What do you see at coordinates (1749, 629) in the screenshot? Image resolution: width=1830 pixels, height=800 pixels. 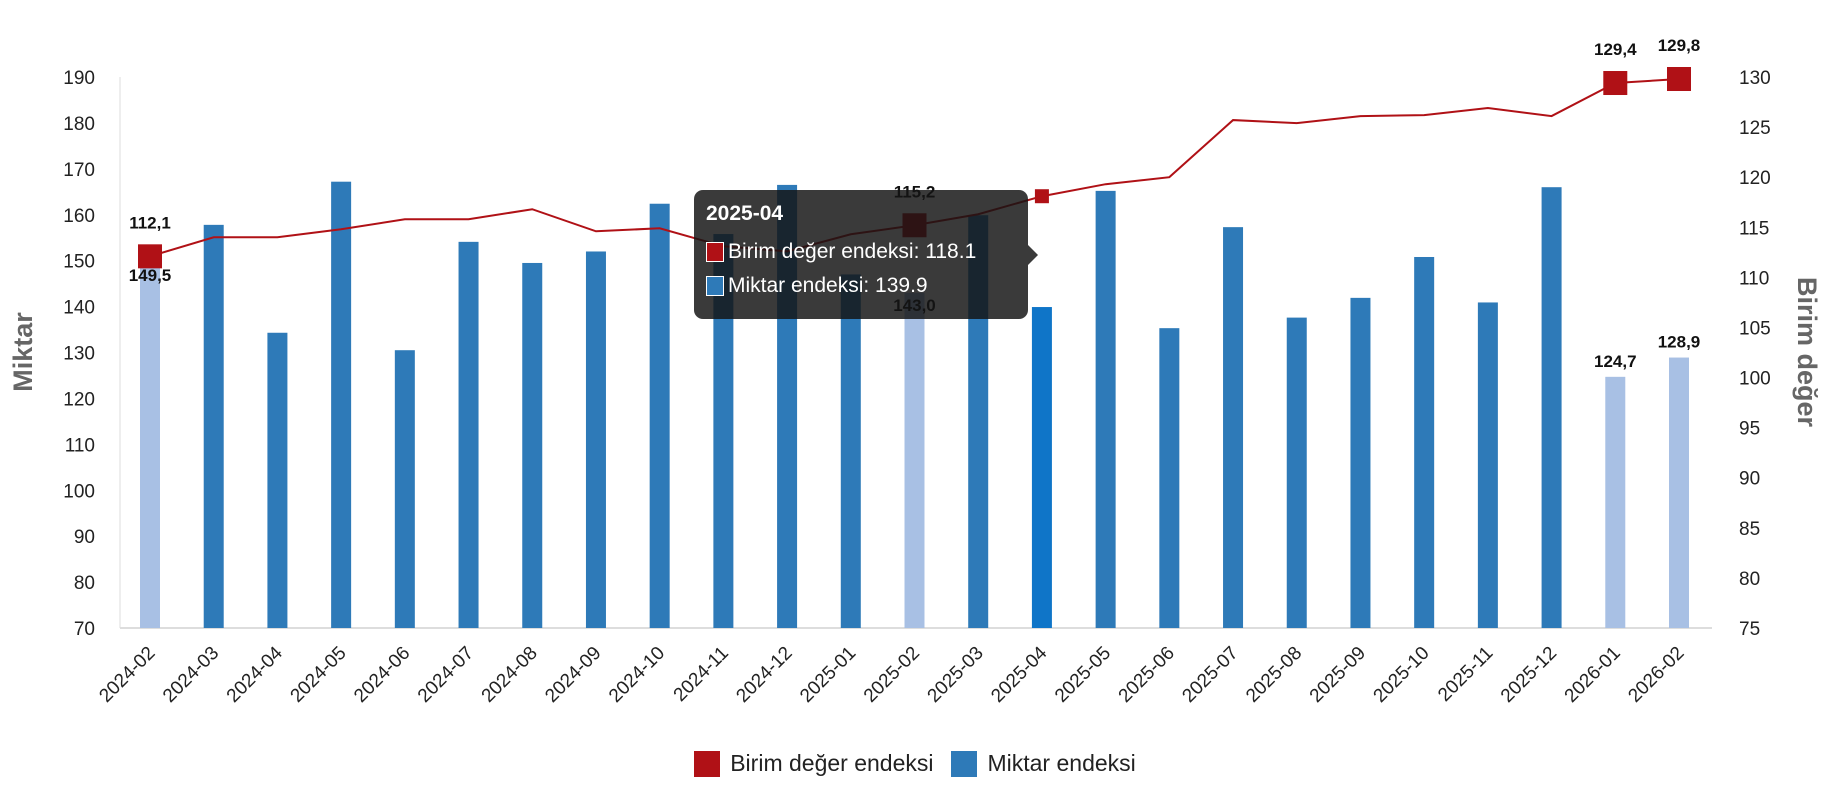 I see `y2-tick-label: 75` at bounding box center [1749, 629].